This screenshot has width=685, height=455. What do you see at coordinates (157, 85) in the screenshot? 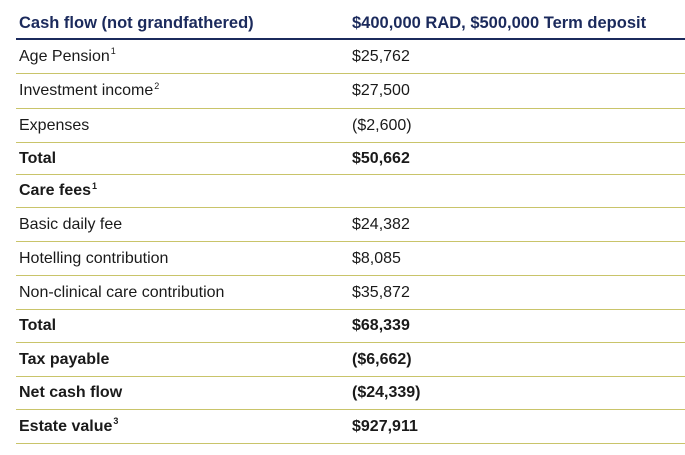
I see `footnote-marker: 2` at bounding box center [157, 85].